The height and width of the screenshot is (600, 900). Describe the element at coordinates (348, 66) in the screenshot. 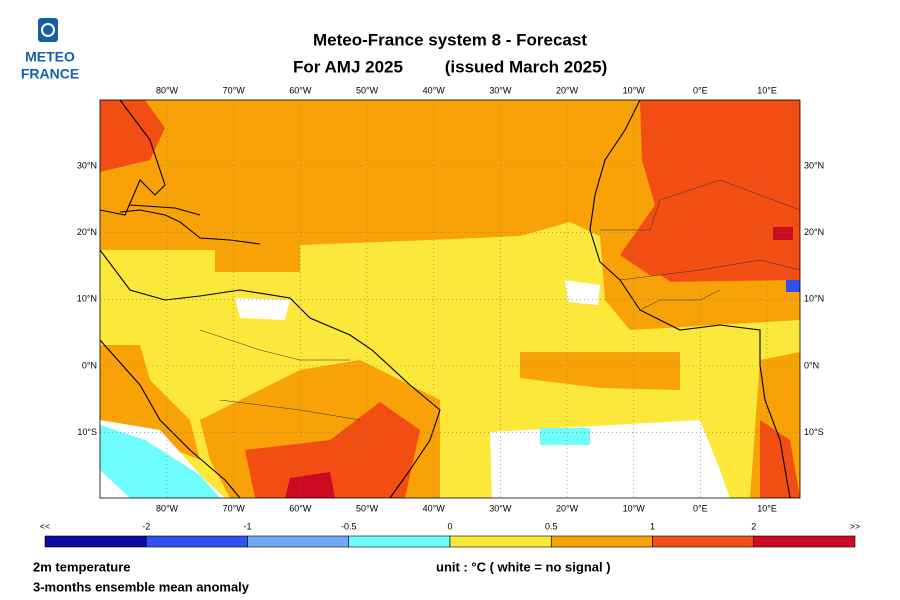

I see `subtitle: For AMJ 2025` at that location.